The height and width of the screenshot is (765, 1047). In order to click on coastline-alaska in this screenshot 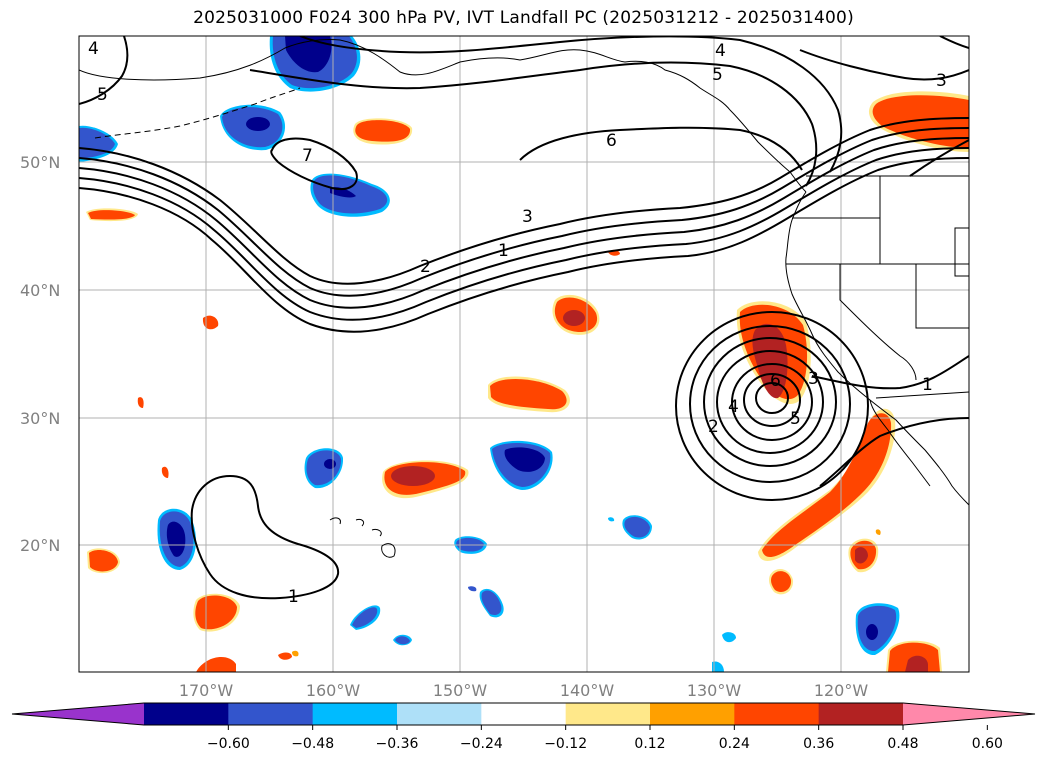, I will do `click(443, 116)`.